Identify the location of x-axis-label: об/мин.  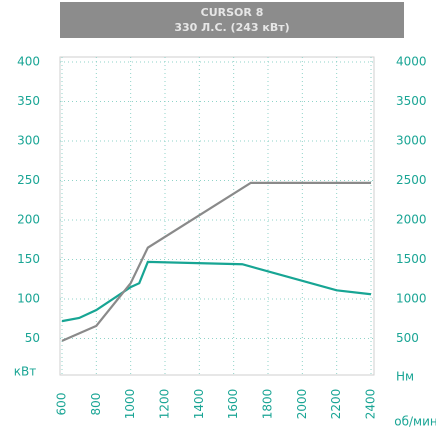
(415, 422).